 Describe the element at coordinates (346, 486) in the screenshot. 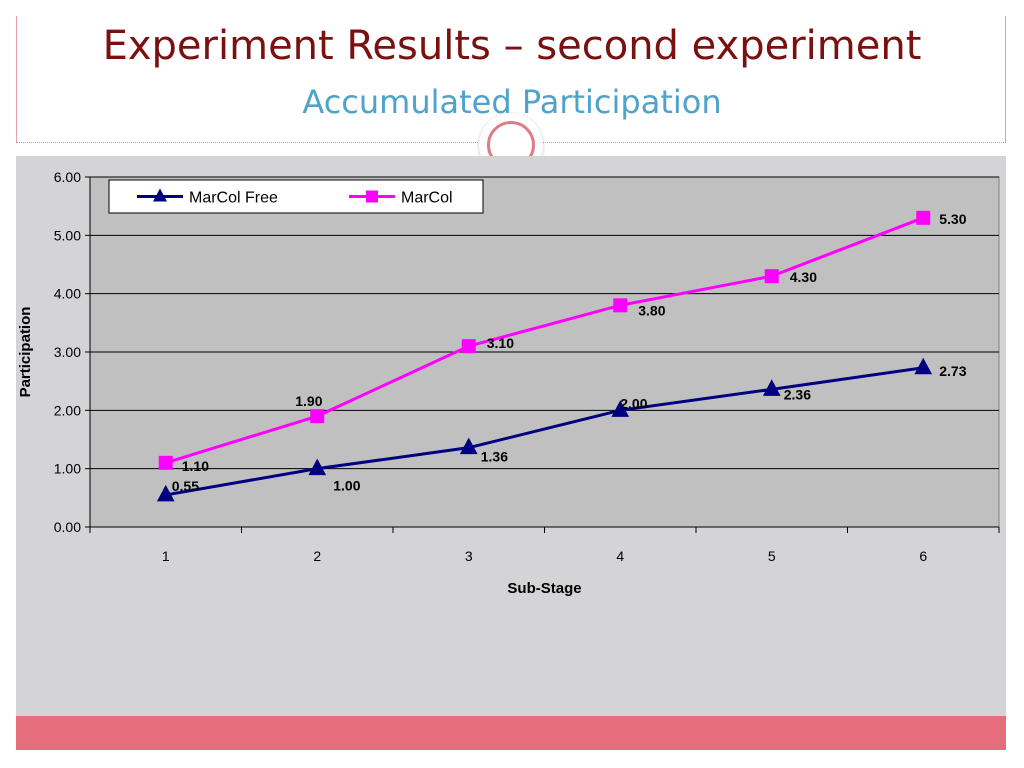

I see `data-label: 1.00` at that location.